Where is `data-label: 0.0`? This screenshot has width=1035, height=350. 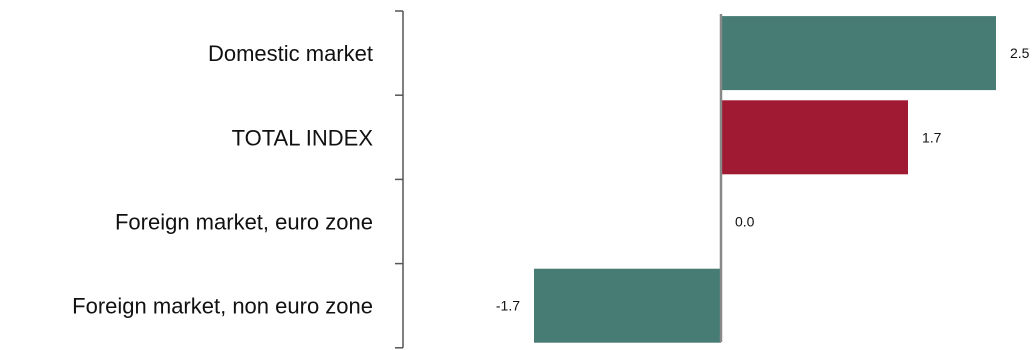
data-label: 0.0 is located at coordinates (745, 222).